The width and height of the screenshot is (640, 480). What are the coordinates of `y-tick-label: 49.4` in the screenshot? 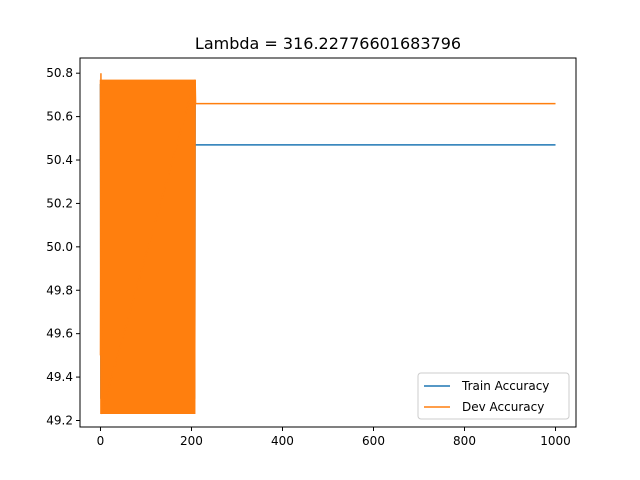 It's located at (59, 377).